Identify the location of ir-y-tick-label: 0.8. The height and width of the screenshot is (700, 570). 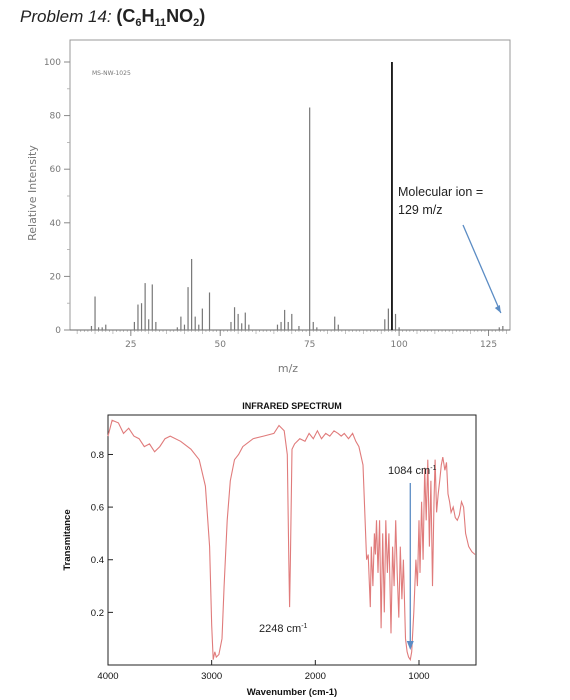
(97, 455).